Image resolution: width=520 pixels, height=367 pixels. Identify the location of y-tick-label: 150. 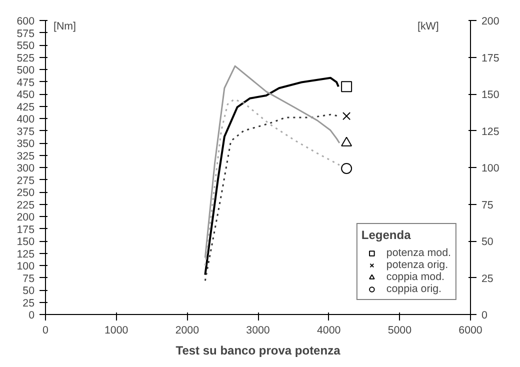
(25, 242).